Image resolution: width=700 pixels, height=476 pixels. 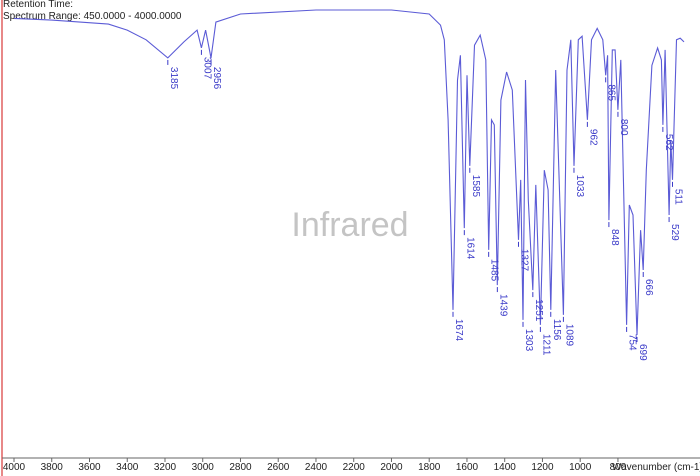 I want to click on x-tick-label: 2200, so click(x=354, y=467).